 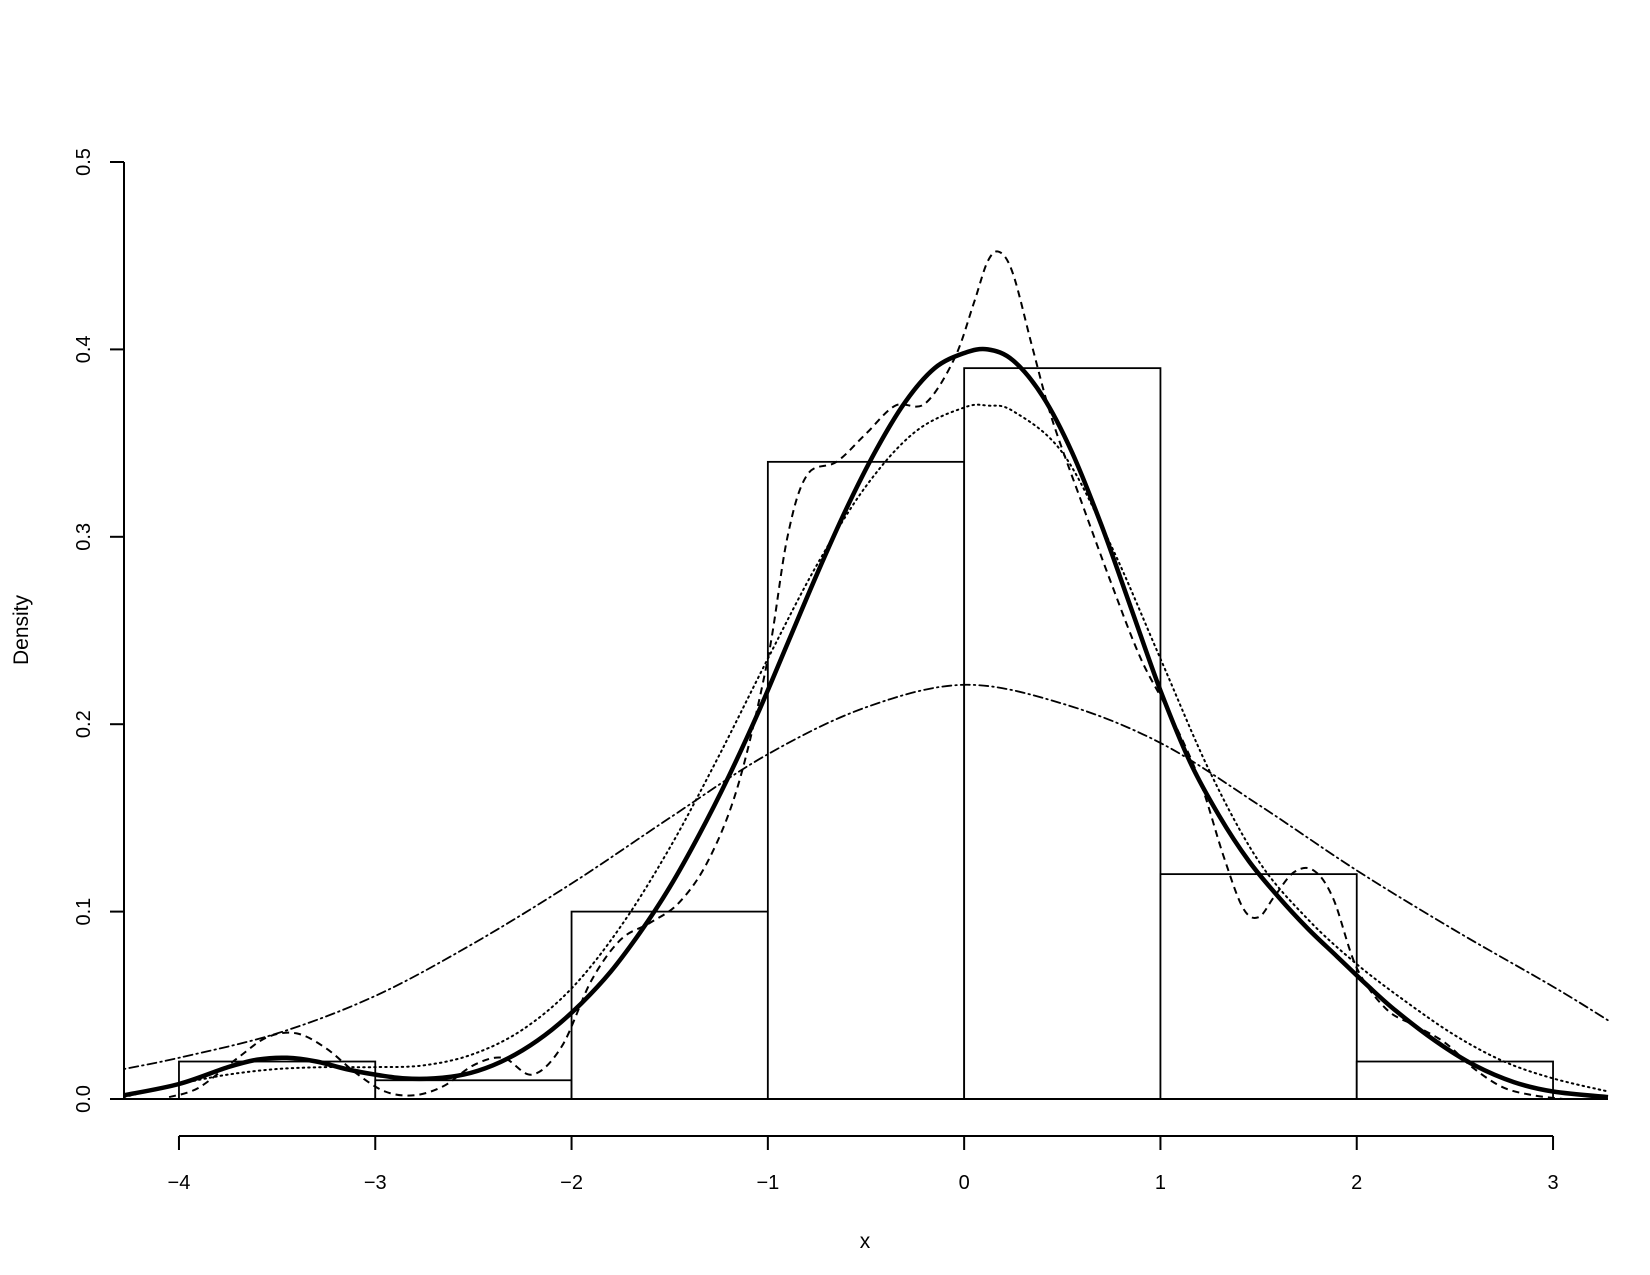 I want to click on x-tick-label: 0, so click(x=964, y=1183).